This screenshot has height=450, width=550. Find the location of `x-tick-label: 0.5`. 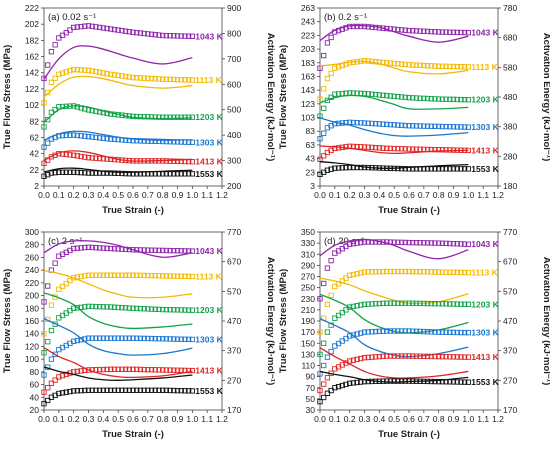

x-tick-label: 0.5 is located at coordinates (118, 195).